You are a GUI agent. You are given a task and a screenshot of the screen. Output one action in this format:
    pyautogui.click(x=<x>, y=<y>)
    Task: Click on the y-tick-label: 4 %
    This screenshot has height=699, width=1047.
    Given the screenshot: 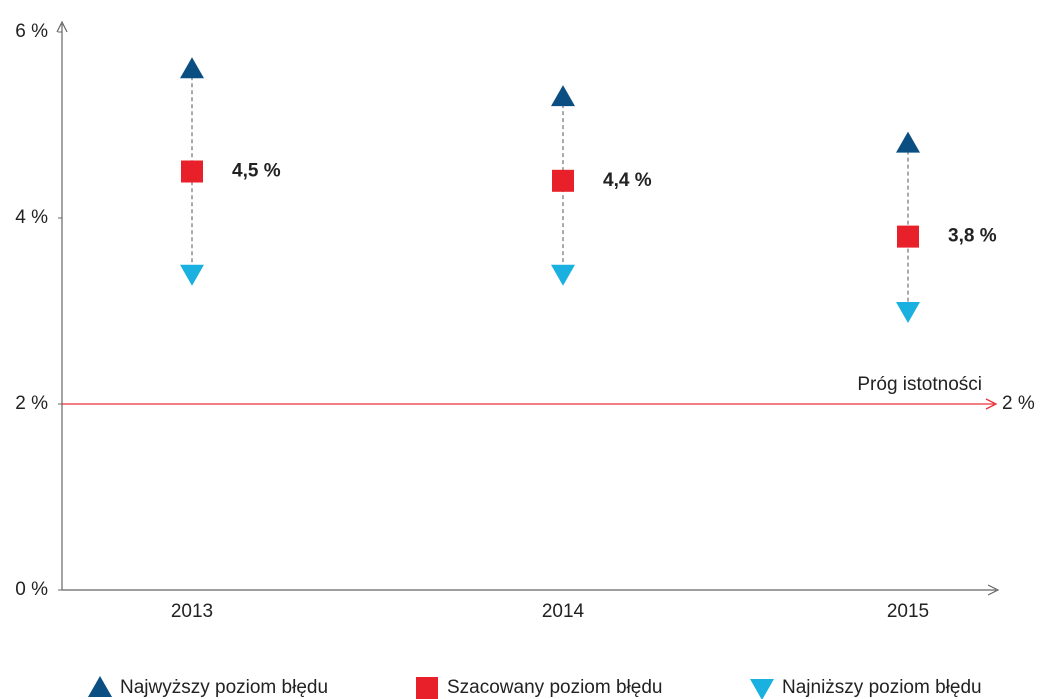 What is the action you would take?
    pyautogui.click(x=31, y=217)
    